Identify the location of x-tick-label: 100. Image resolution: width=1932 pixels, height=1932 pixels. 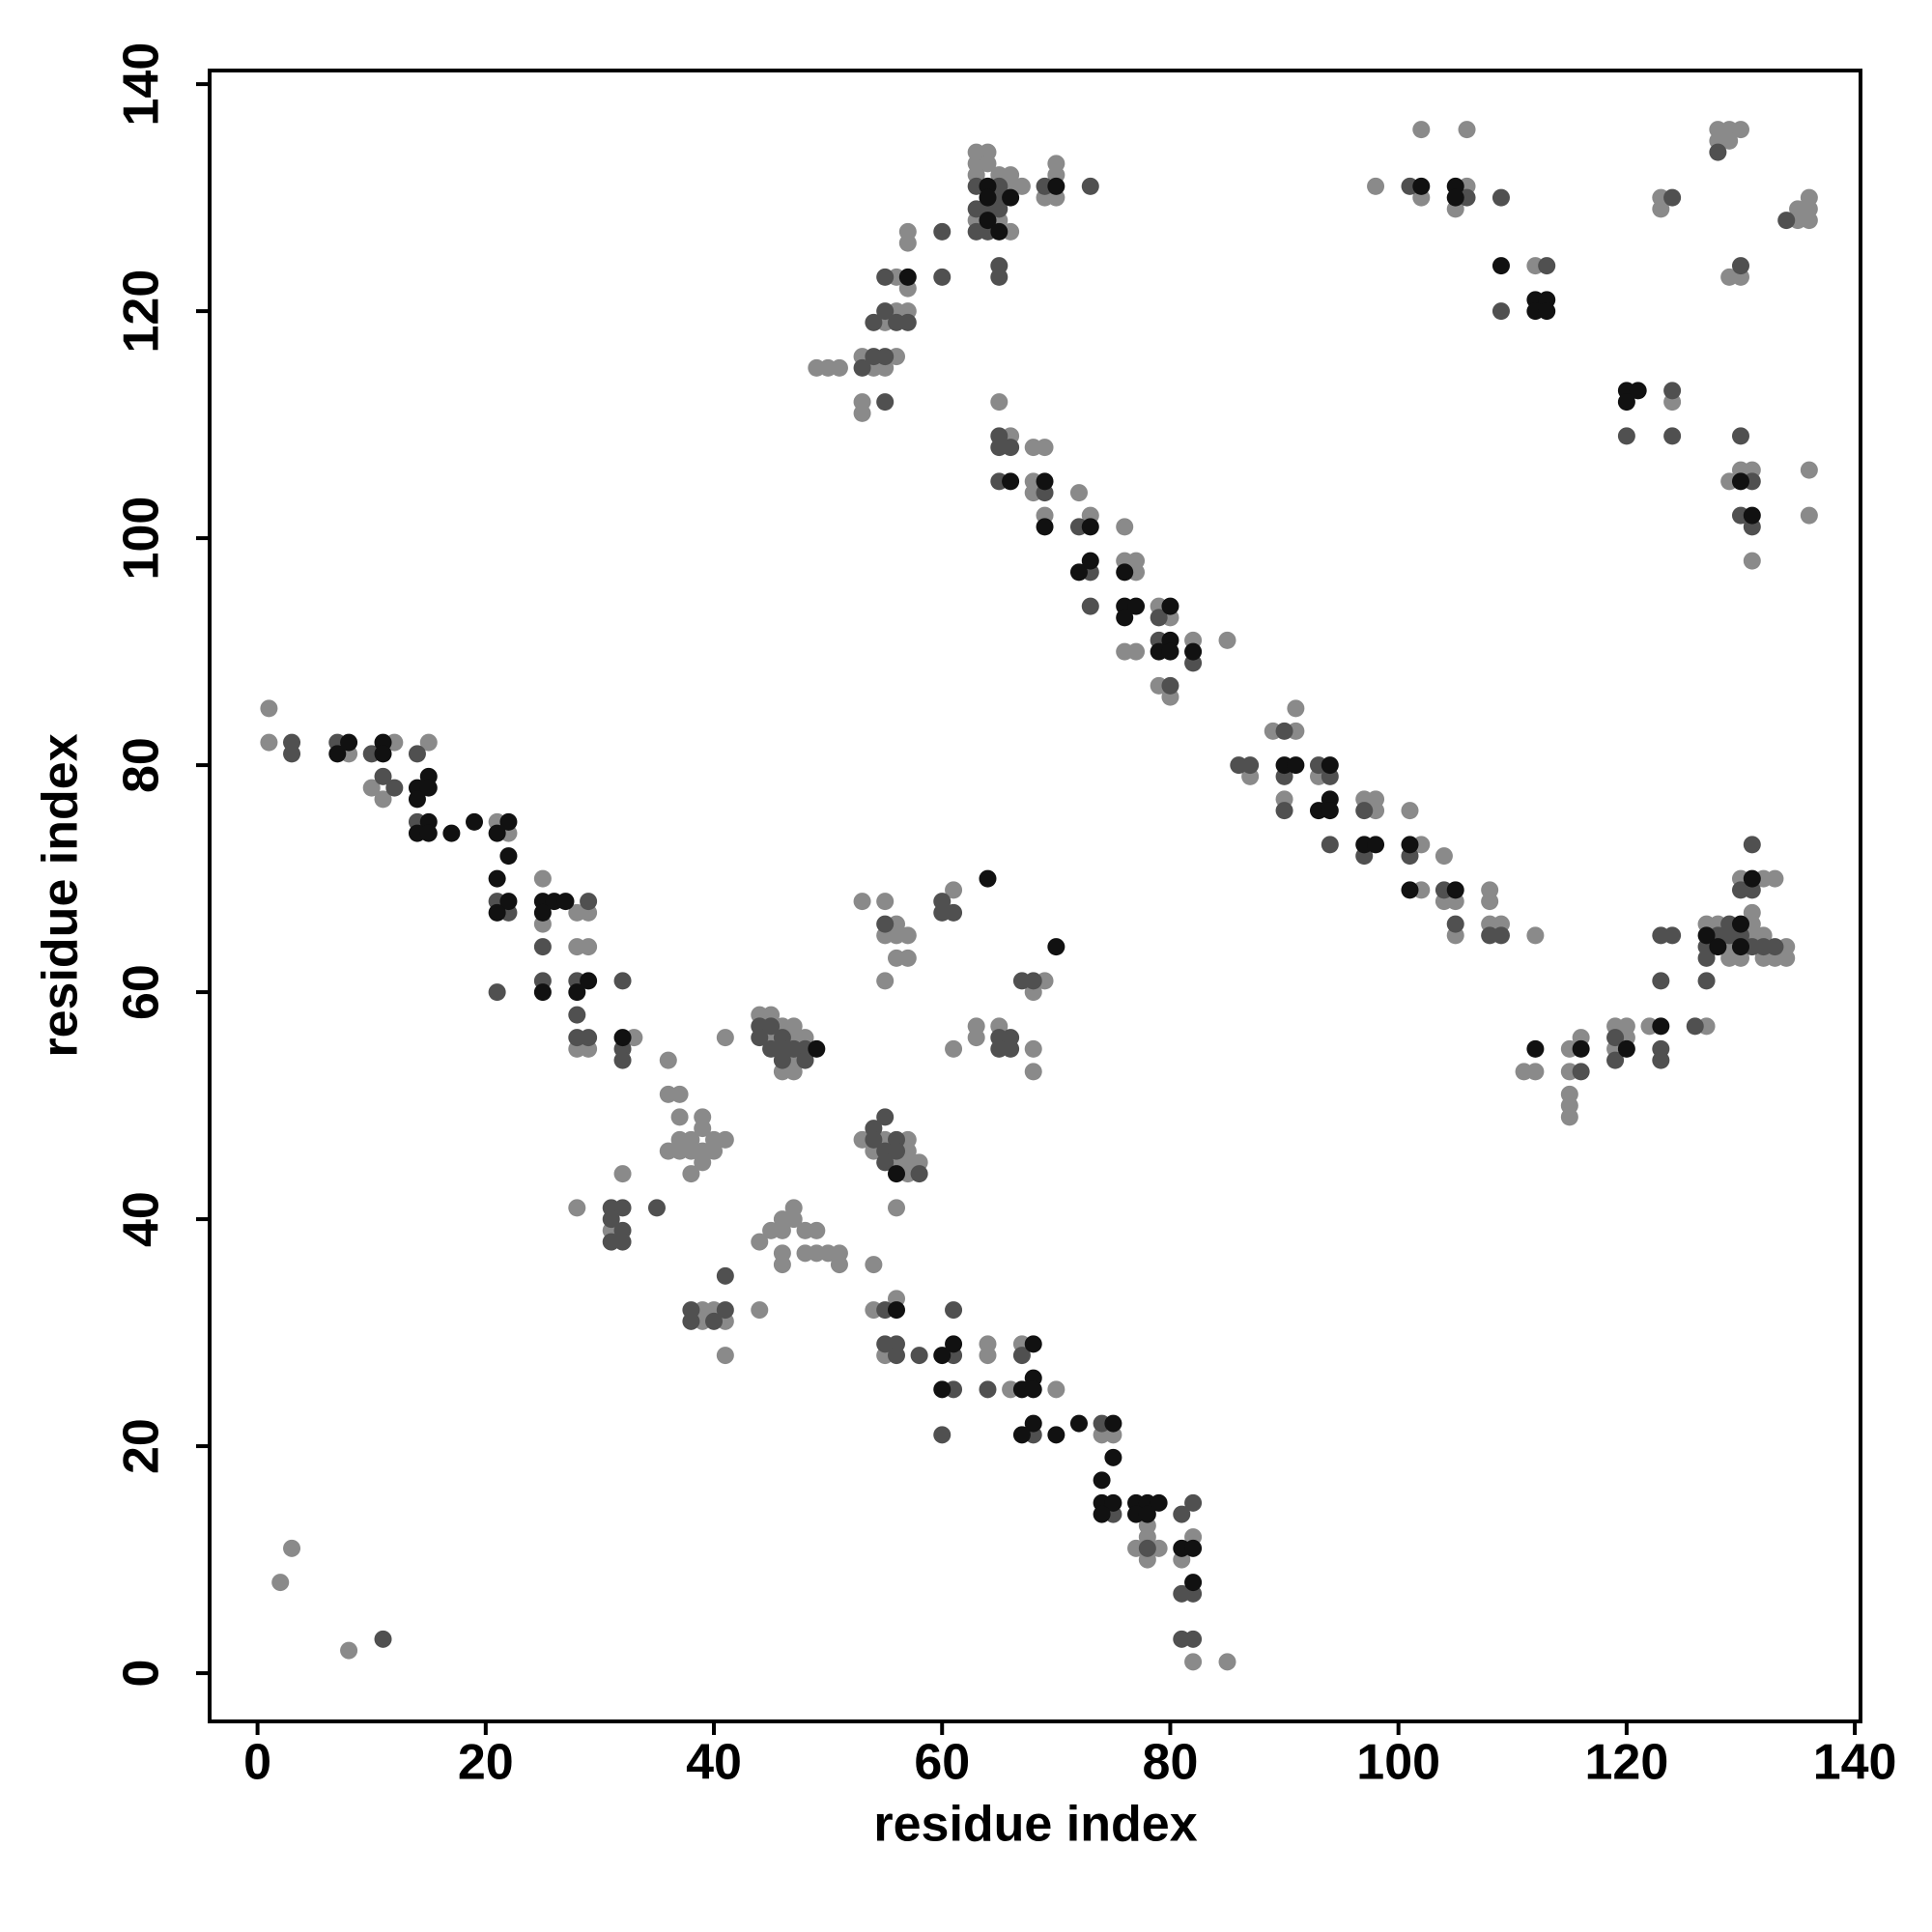
(1398, 1763).